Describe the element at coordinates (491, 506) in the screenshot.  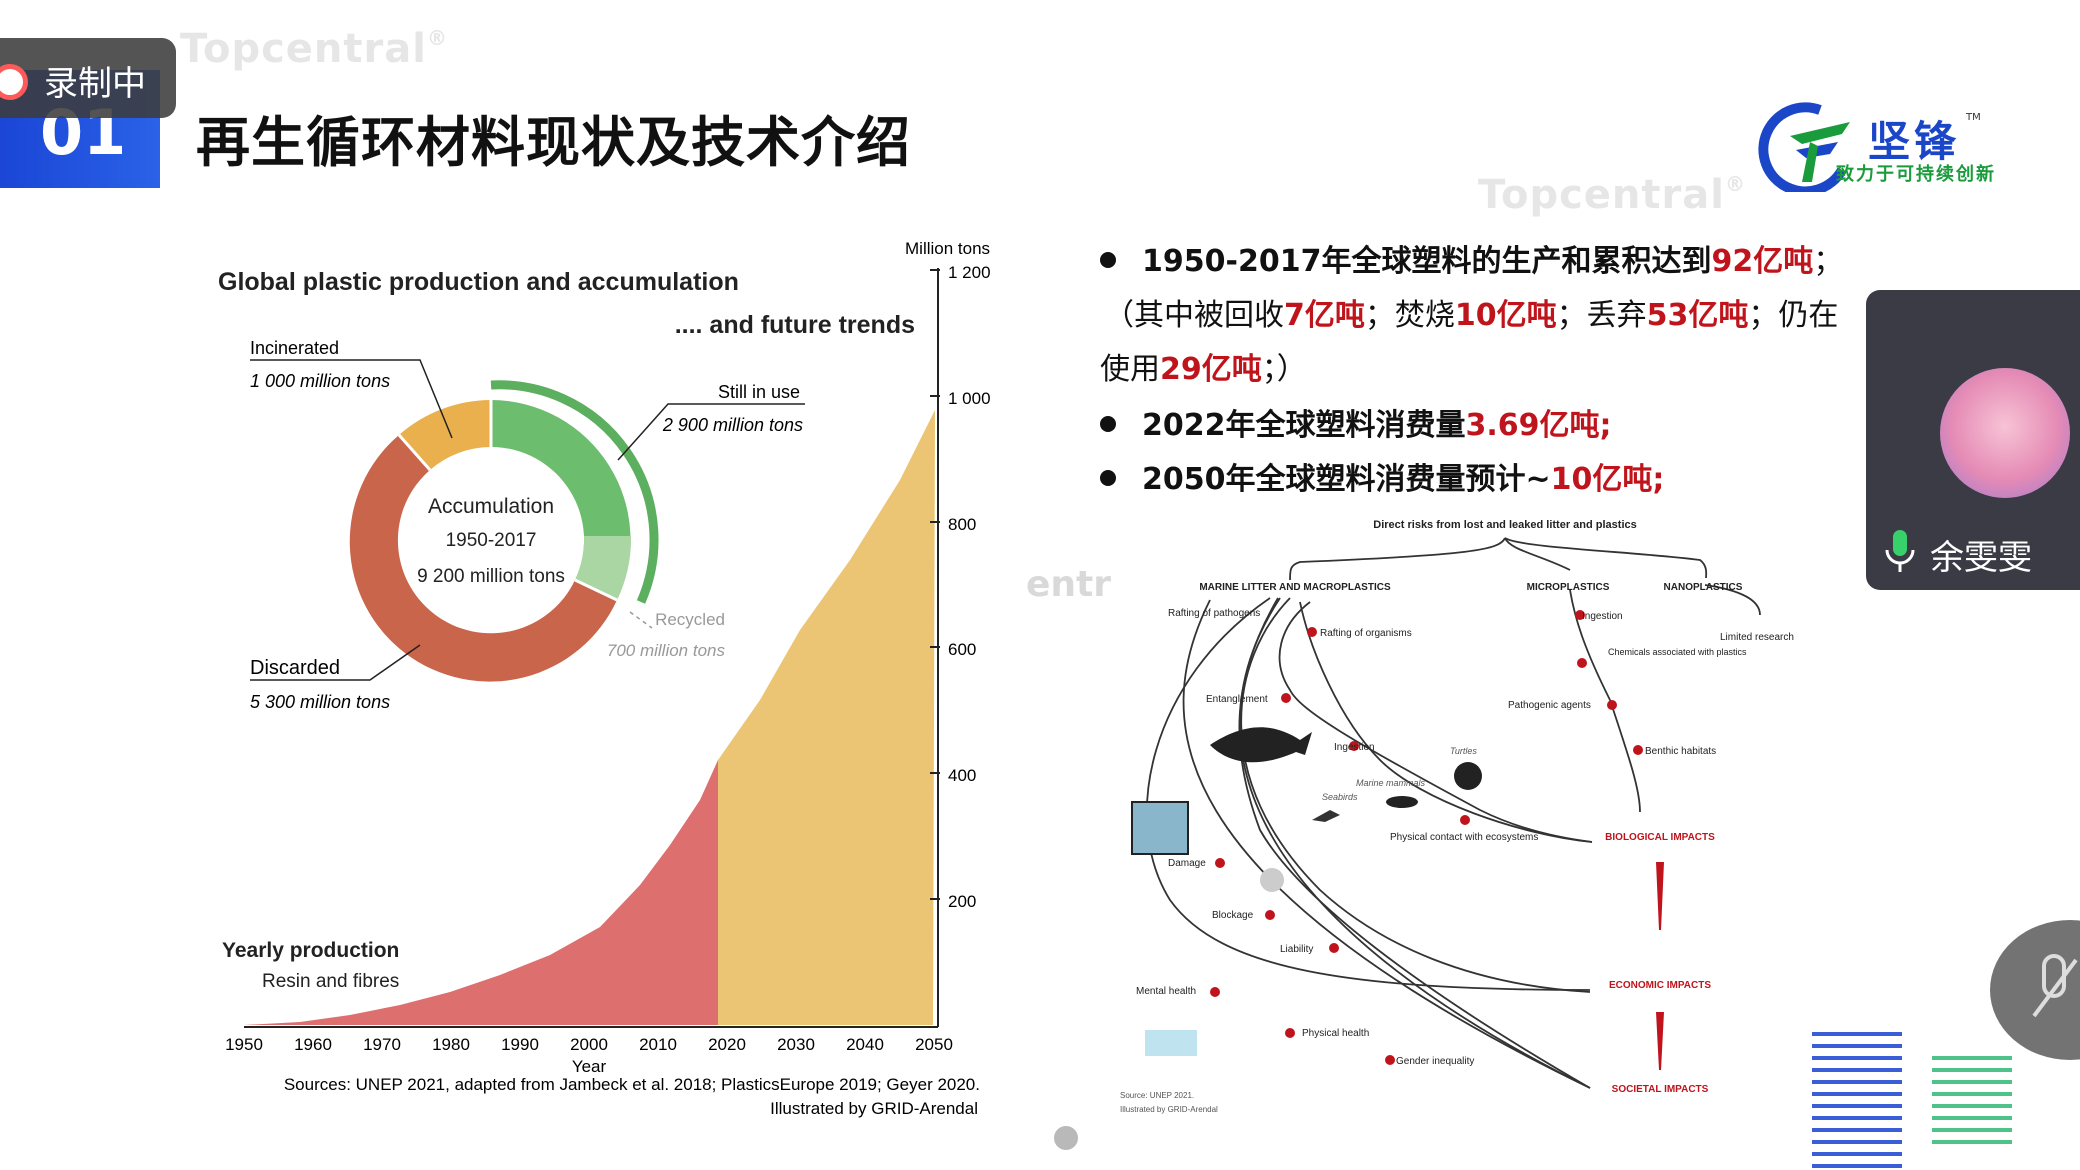
I see `accum-title: Accumulation` at that location.